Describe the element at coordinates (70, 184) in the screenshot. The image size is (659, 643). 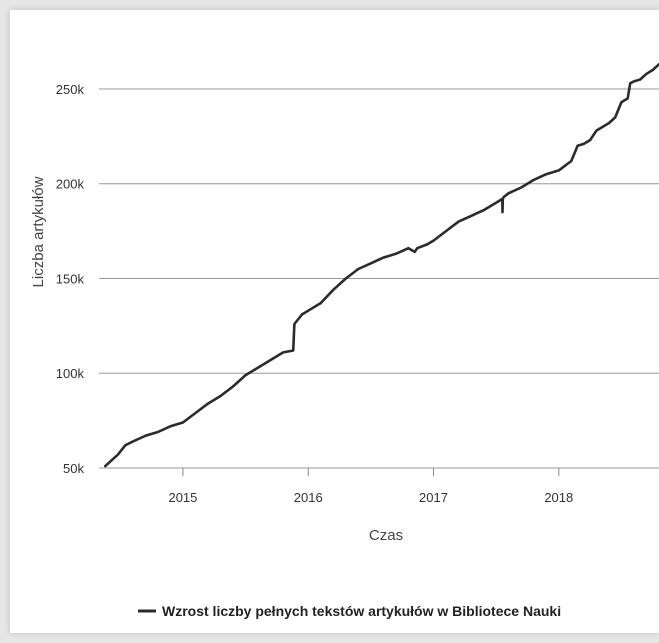
I see `y-tick-label: 200k` at that location.